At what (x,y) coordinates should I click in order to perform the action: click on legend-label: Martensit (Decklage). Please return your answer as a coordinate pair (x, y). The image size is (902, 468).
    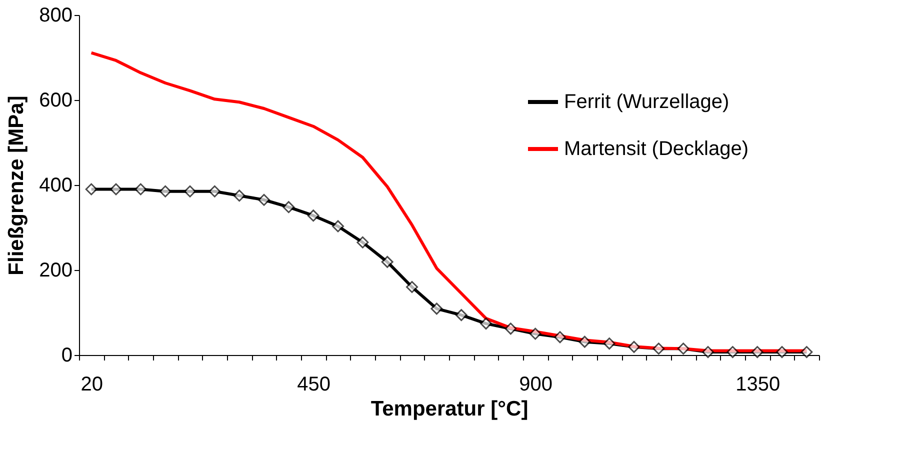
    Looking at the image, I should click on (656, 149).